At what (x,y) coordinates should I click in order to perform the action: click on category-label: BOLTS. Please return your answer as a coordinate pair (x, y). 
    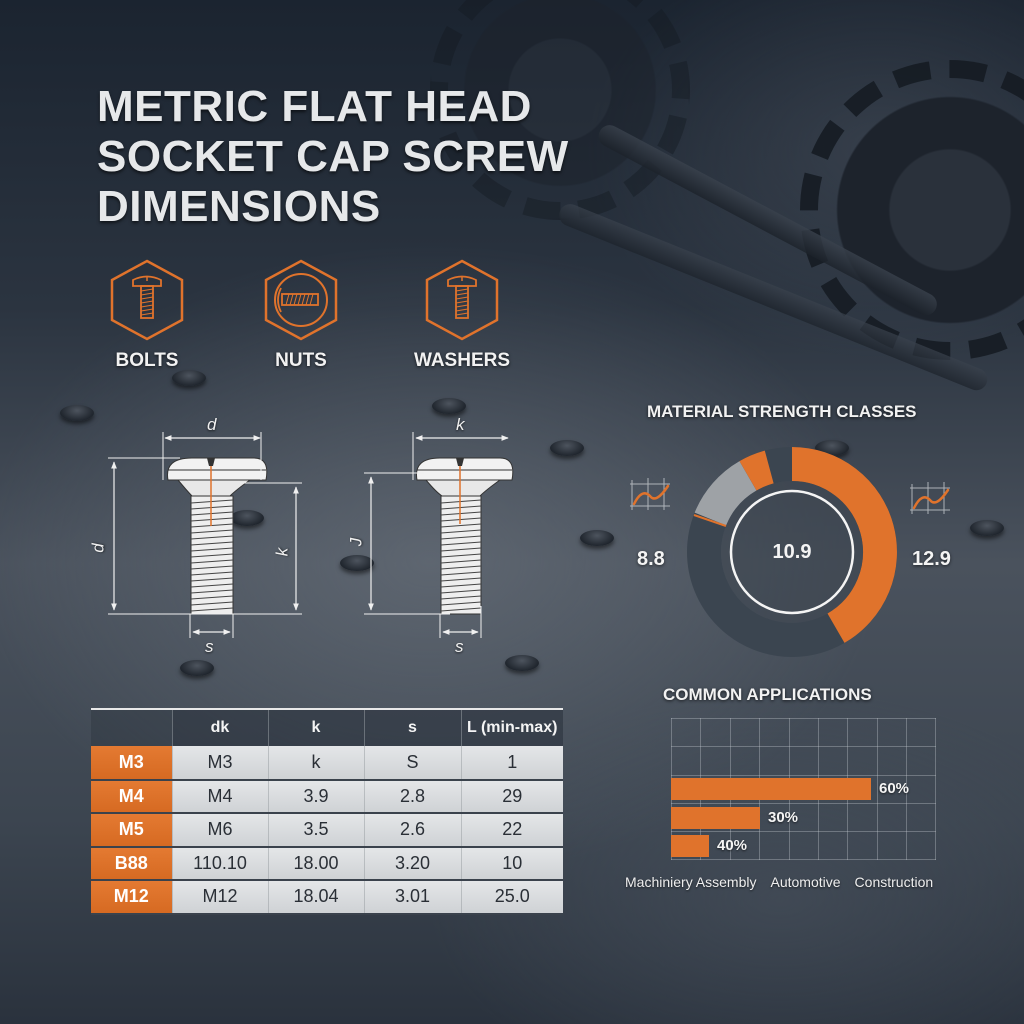
    Looking at the image, I should click on (147, 360).